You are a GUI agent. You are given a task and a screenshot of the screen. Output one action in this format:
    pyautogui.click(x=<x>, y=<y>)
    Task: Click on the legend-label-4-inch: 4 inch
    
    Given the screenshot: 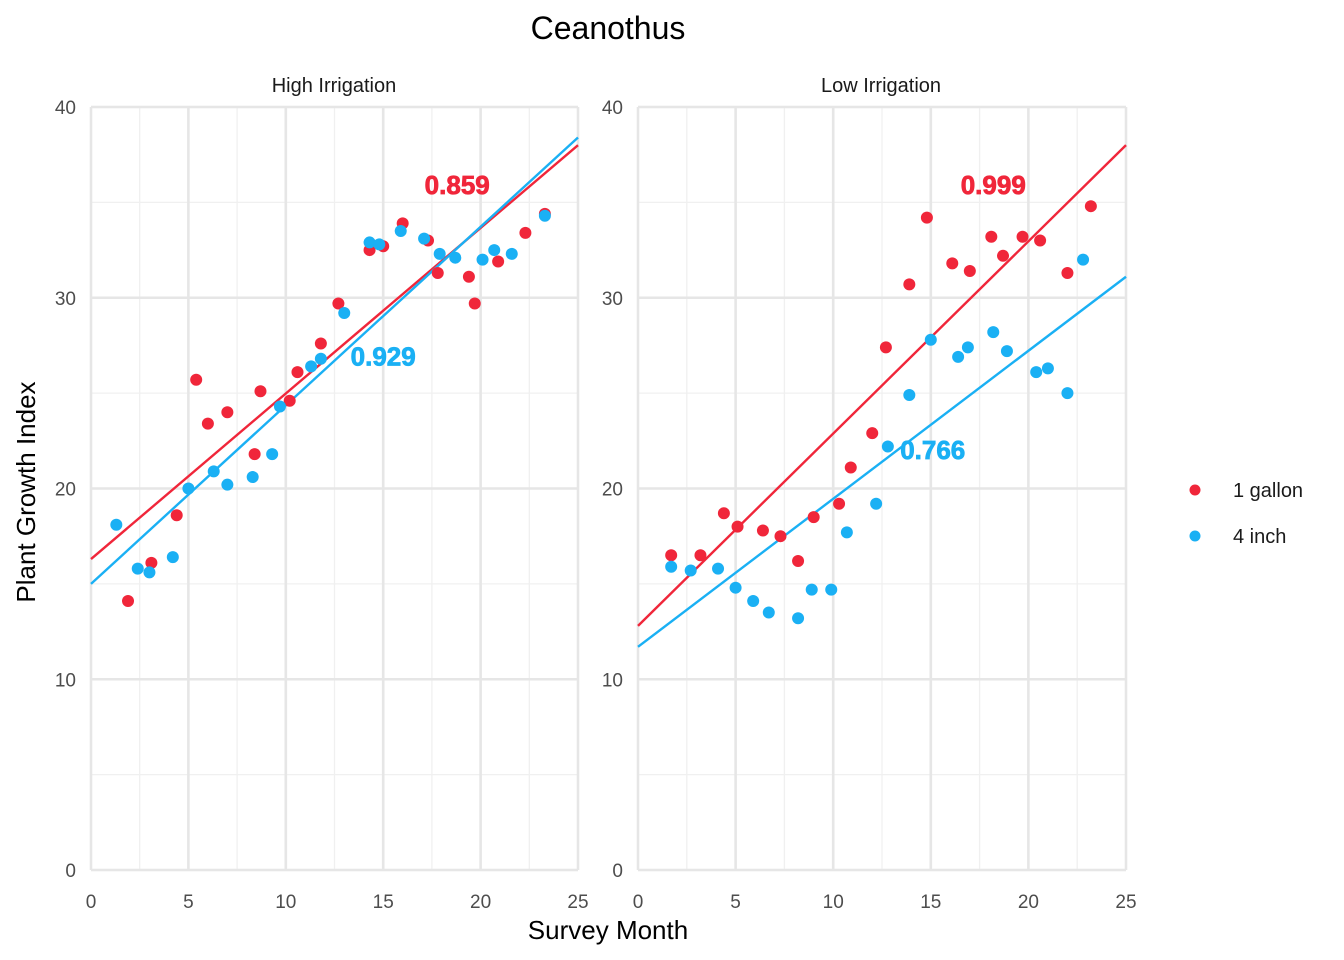 What is the action you would take?
    pyautogui.click(x=1259, y=537)
    